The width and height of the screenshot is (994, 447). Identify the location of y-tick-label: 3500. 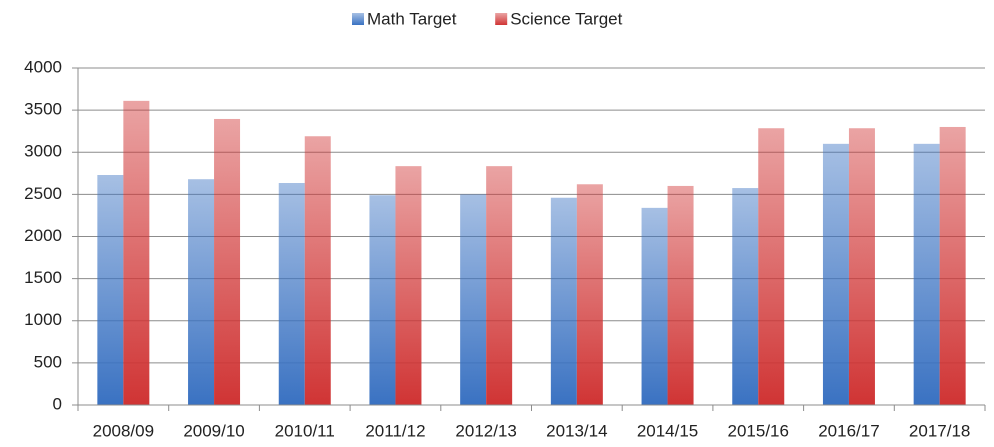
(43, 109).